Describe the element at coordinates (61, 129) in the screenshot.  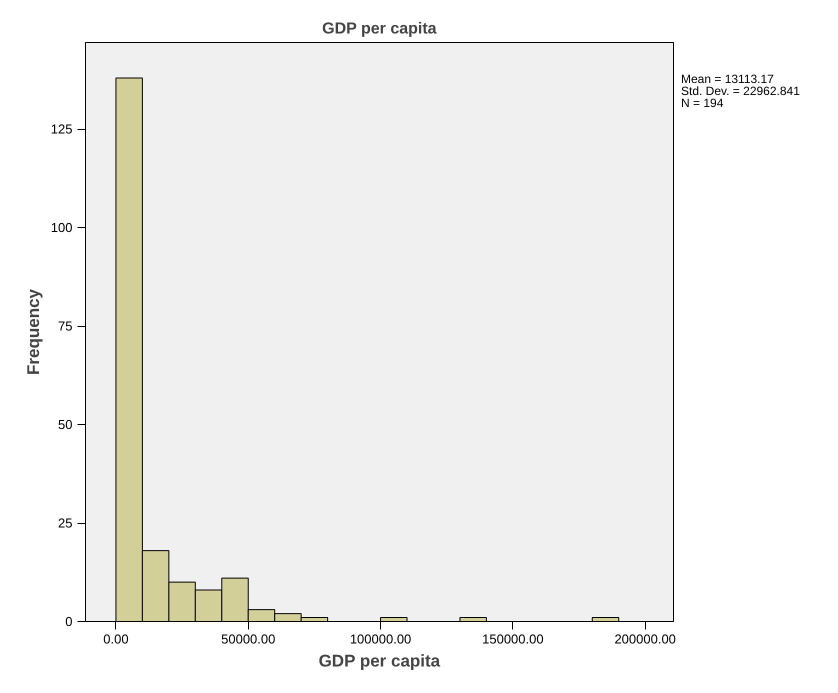
I see `y-tick-label: 125` at that location.